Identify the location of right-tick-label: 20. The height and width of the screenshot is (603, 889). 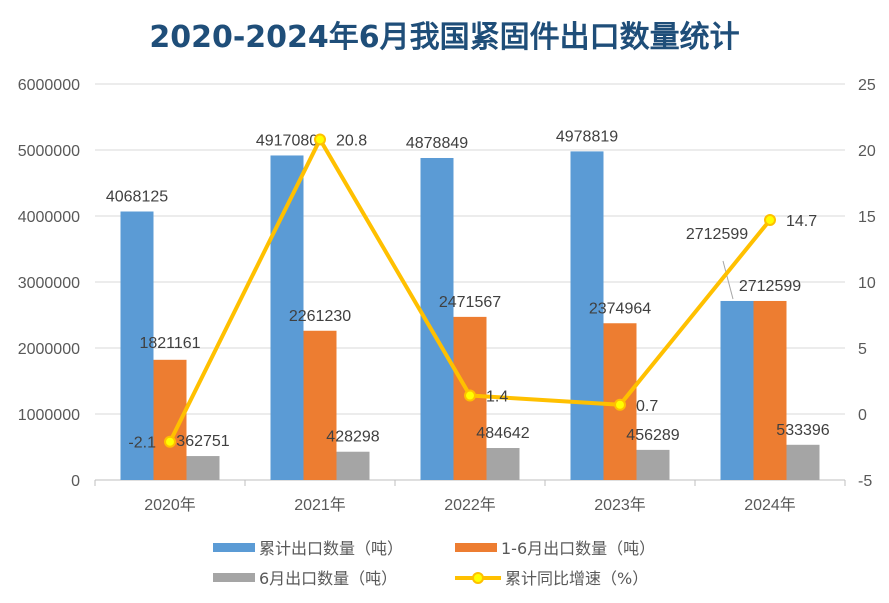
(867, 151).